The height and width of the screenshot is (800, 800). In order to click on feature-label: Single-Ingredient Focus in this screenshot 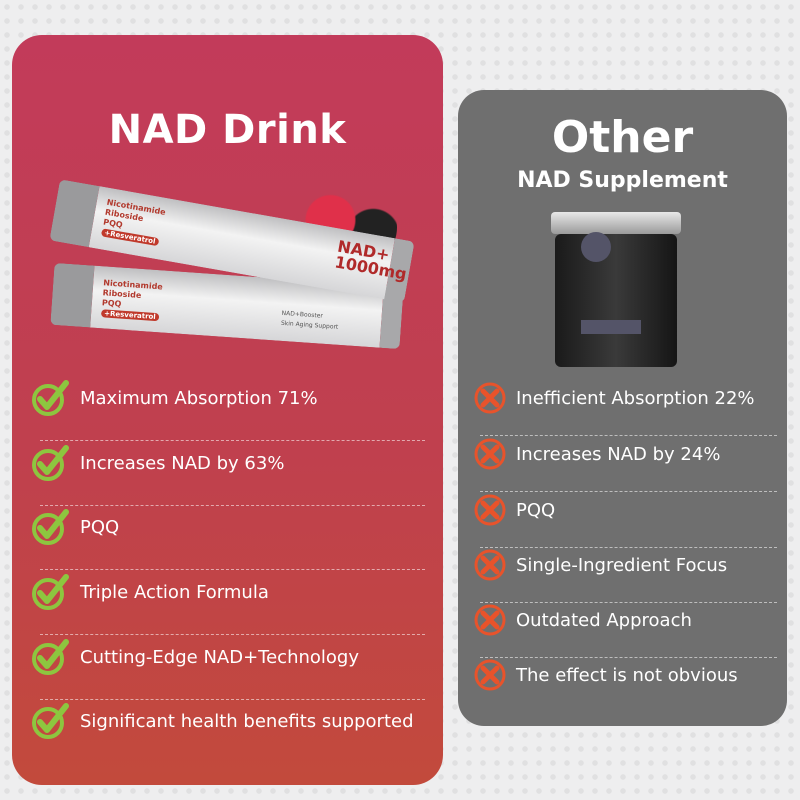, I will do `click(622, 565)`.